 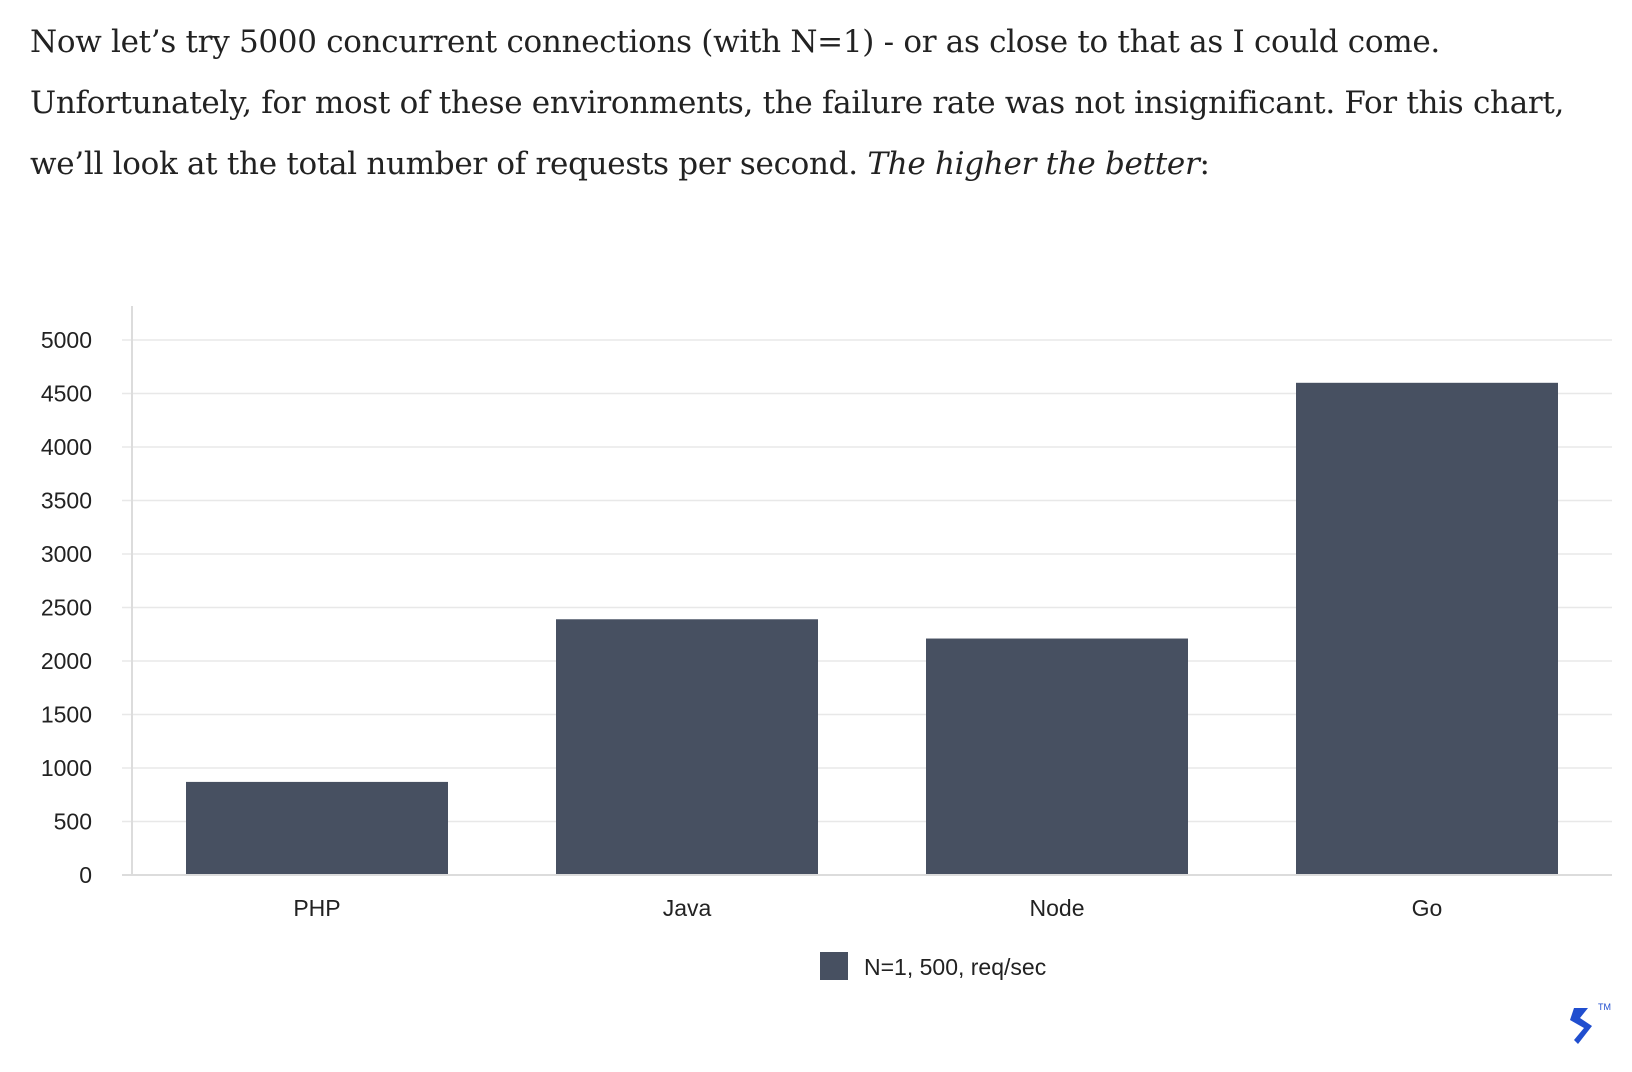 What do you see at coordinates (85, 875) in the screenshot?
I see `y-tick-label: 0` at bounding box center [85, 875].